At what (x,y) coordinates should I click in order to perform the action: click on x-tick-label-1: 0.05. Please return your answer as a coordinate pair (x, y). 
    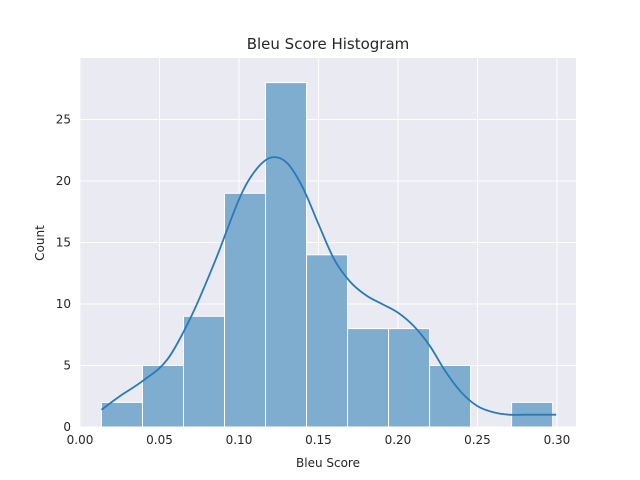
    Looking at the image, I should click on (159, 440).